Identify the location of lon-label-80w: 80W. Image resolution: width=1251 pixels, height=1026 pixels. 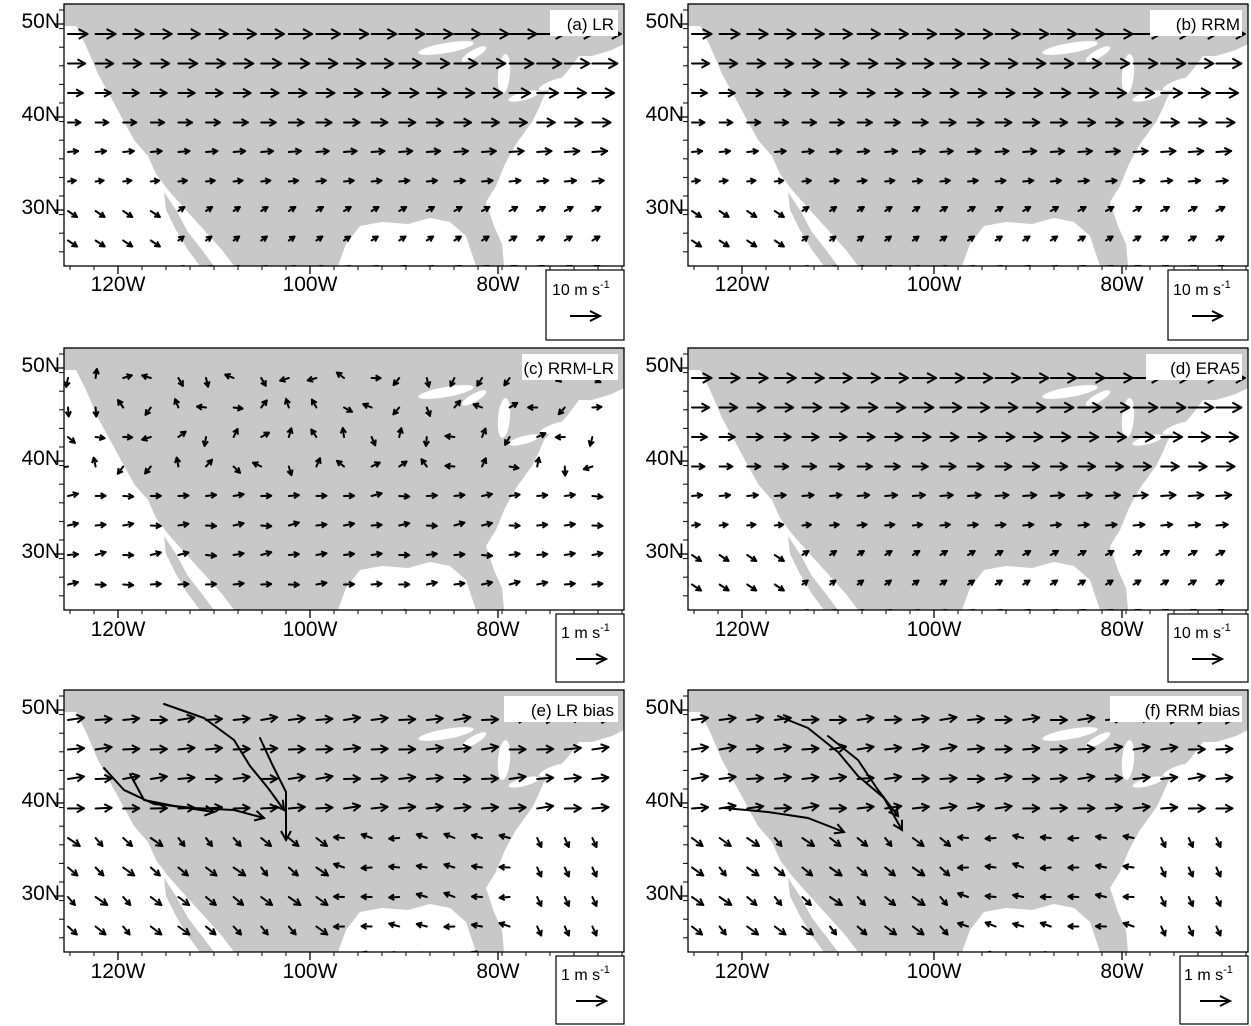
(497, 629).